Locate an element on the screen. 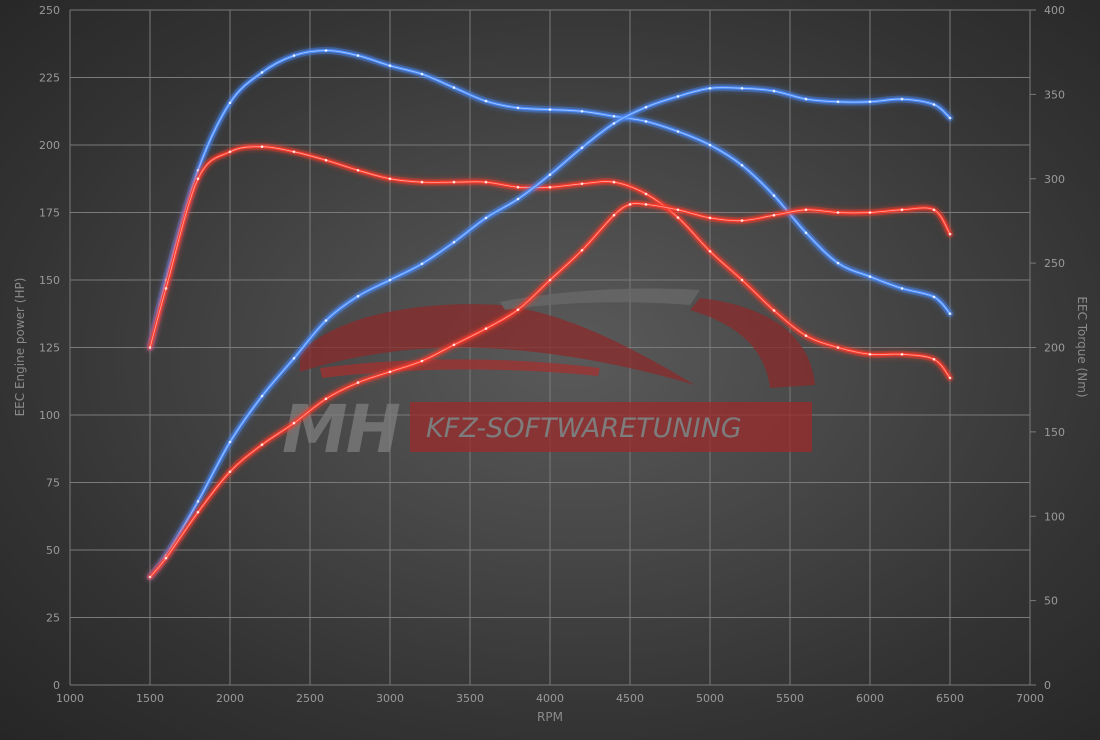  watermark-mh-text: MH is located at coordinates (341, 429).